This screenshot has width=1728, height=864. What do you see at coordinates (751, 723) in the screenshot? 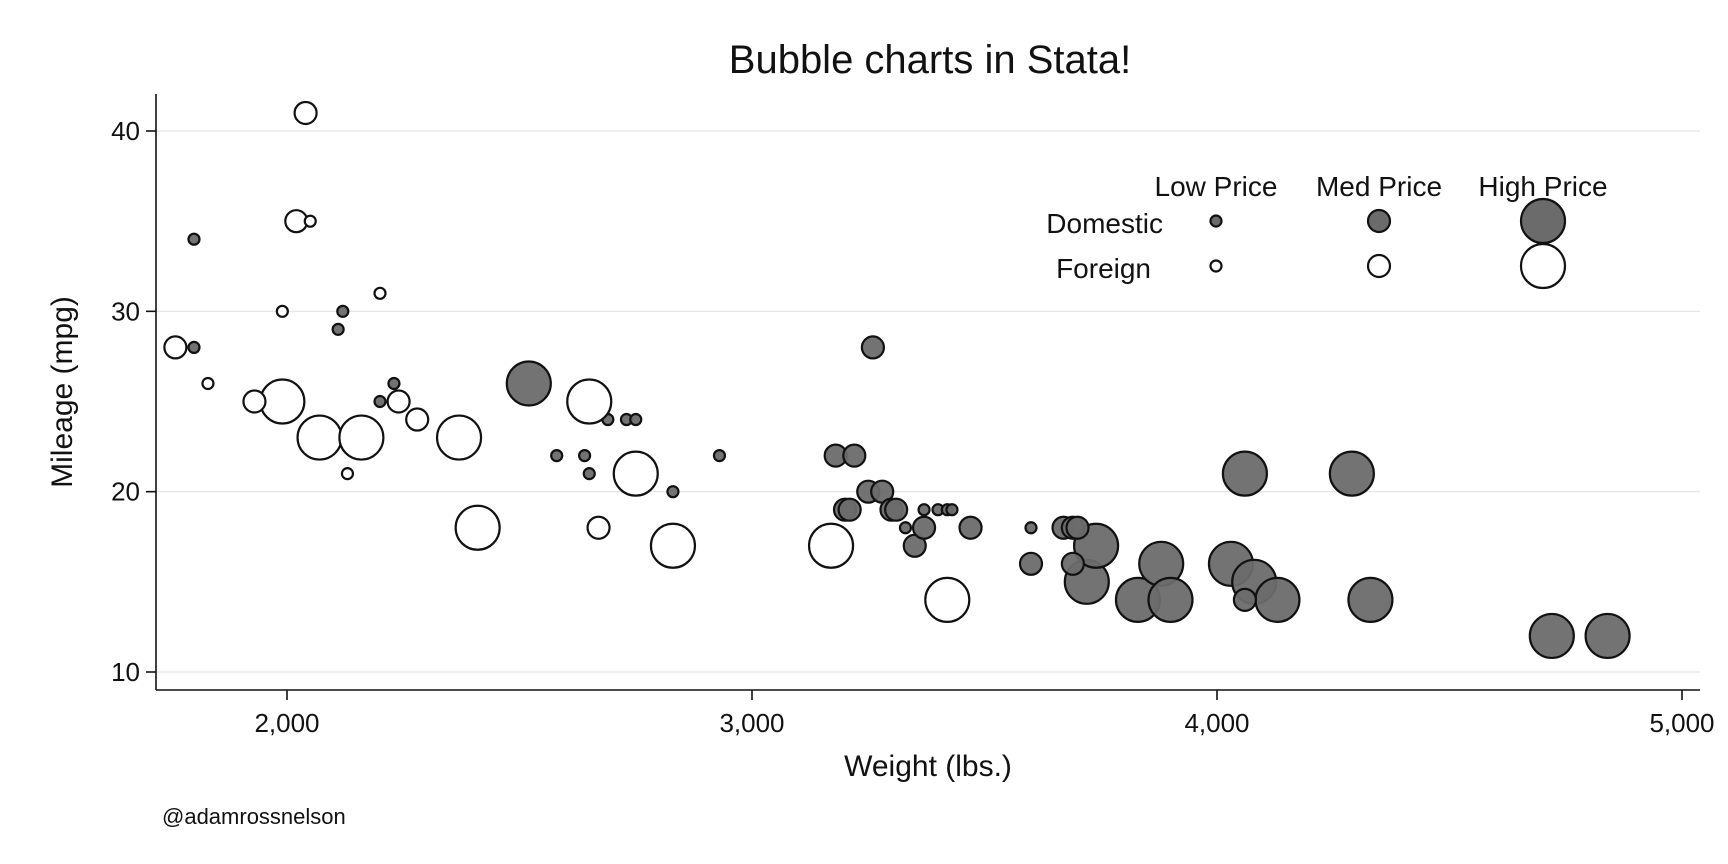
I see `x-tick-label: 3,000` at bounding box center [751, 723].